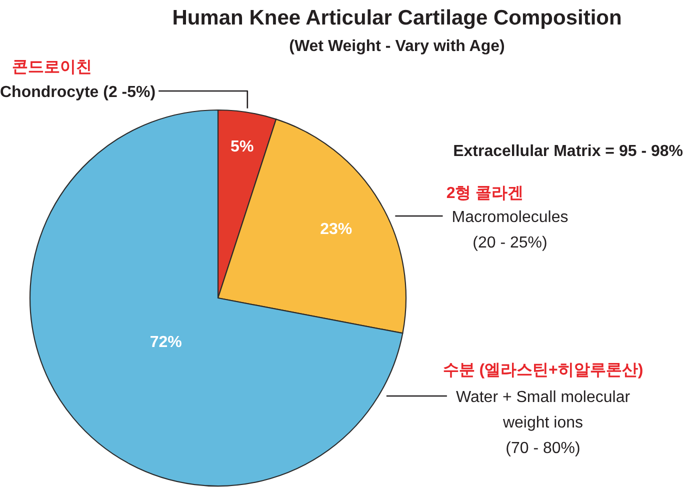 The image size is (685, 487). What do you see at coordinates (397, 46) in the screenshot?
I see `subtitle: (Wet Weight - Vary with Age)` at bounding box center [397, 46].